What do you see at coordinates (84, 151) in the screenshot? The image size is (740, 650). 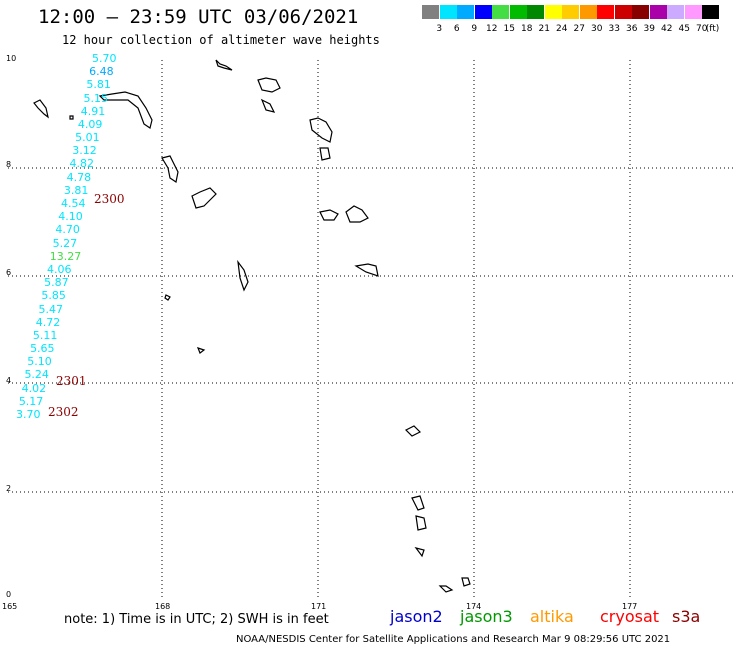 I see `wave-height-value: 3.12` at bounding box center [84, 151].